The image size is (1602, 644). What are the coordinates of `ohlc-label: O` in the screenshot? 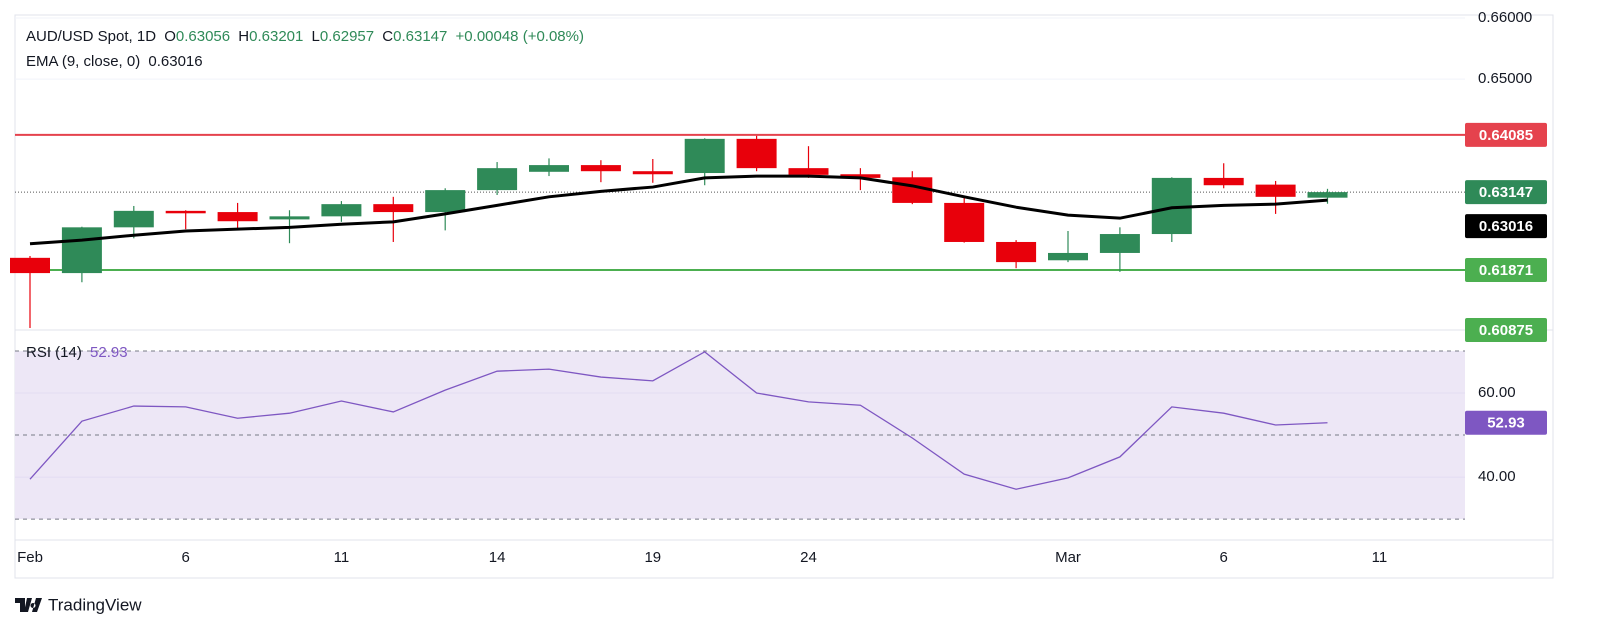 It's located at (170, 36).